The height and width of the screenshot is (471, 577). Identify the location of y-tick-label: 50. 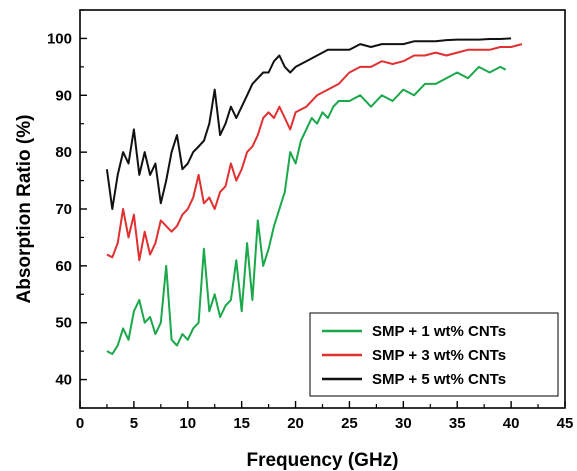
(63, 323).